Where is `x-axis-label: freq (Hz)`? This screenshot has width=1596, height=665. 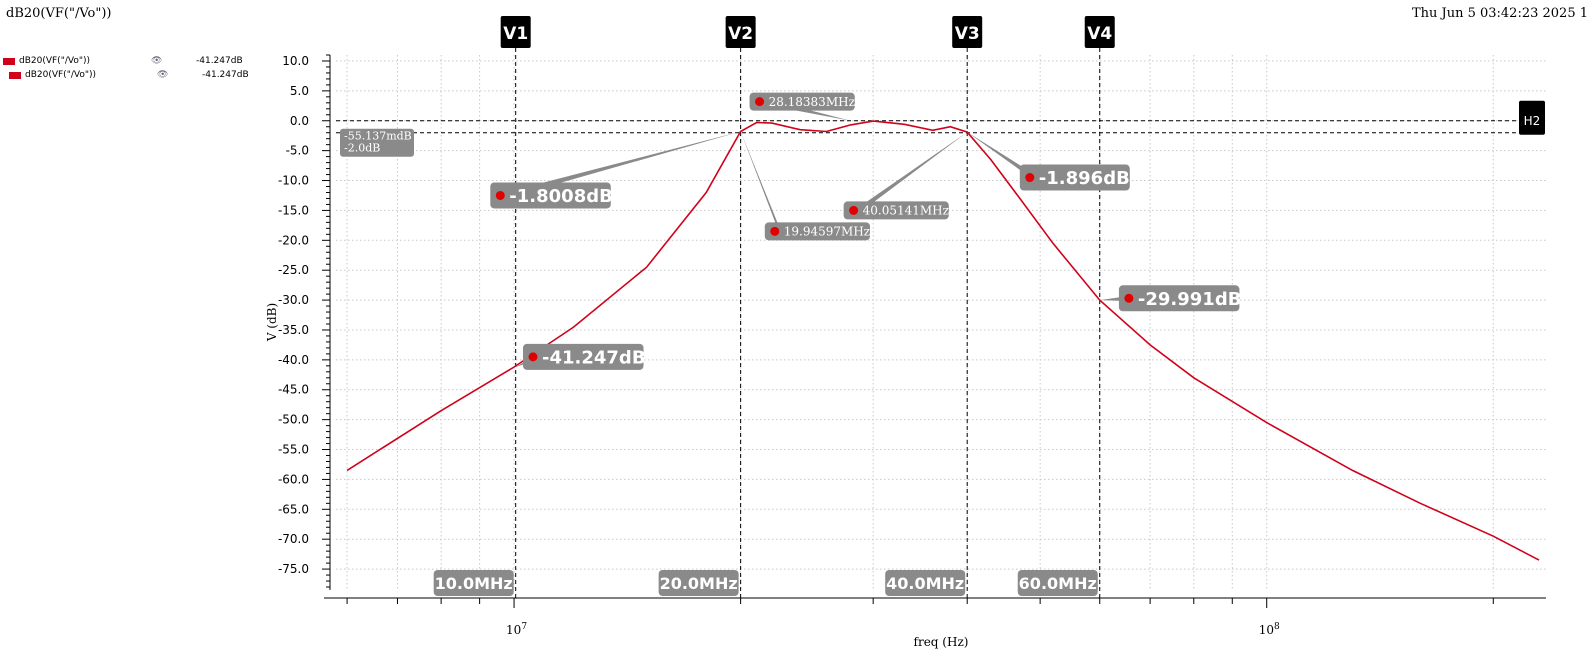
x-axis-label: freq (Hz) is located at coordinates (941, 642).